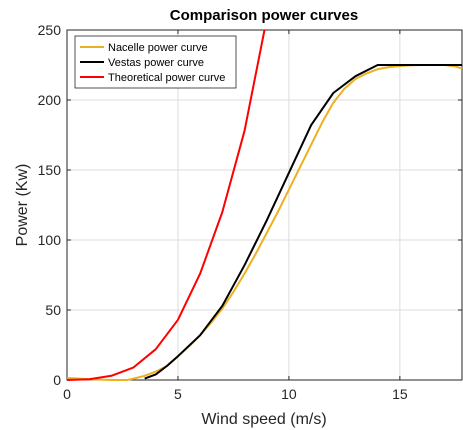 The image size is (463, 430). I want to click on x-tick-label: 0, so click(67, 394).